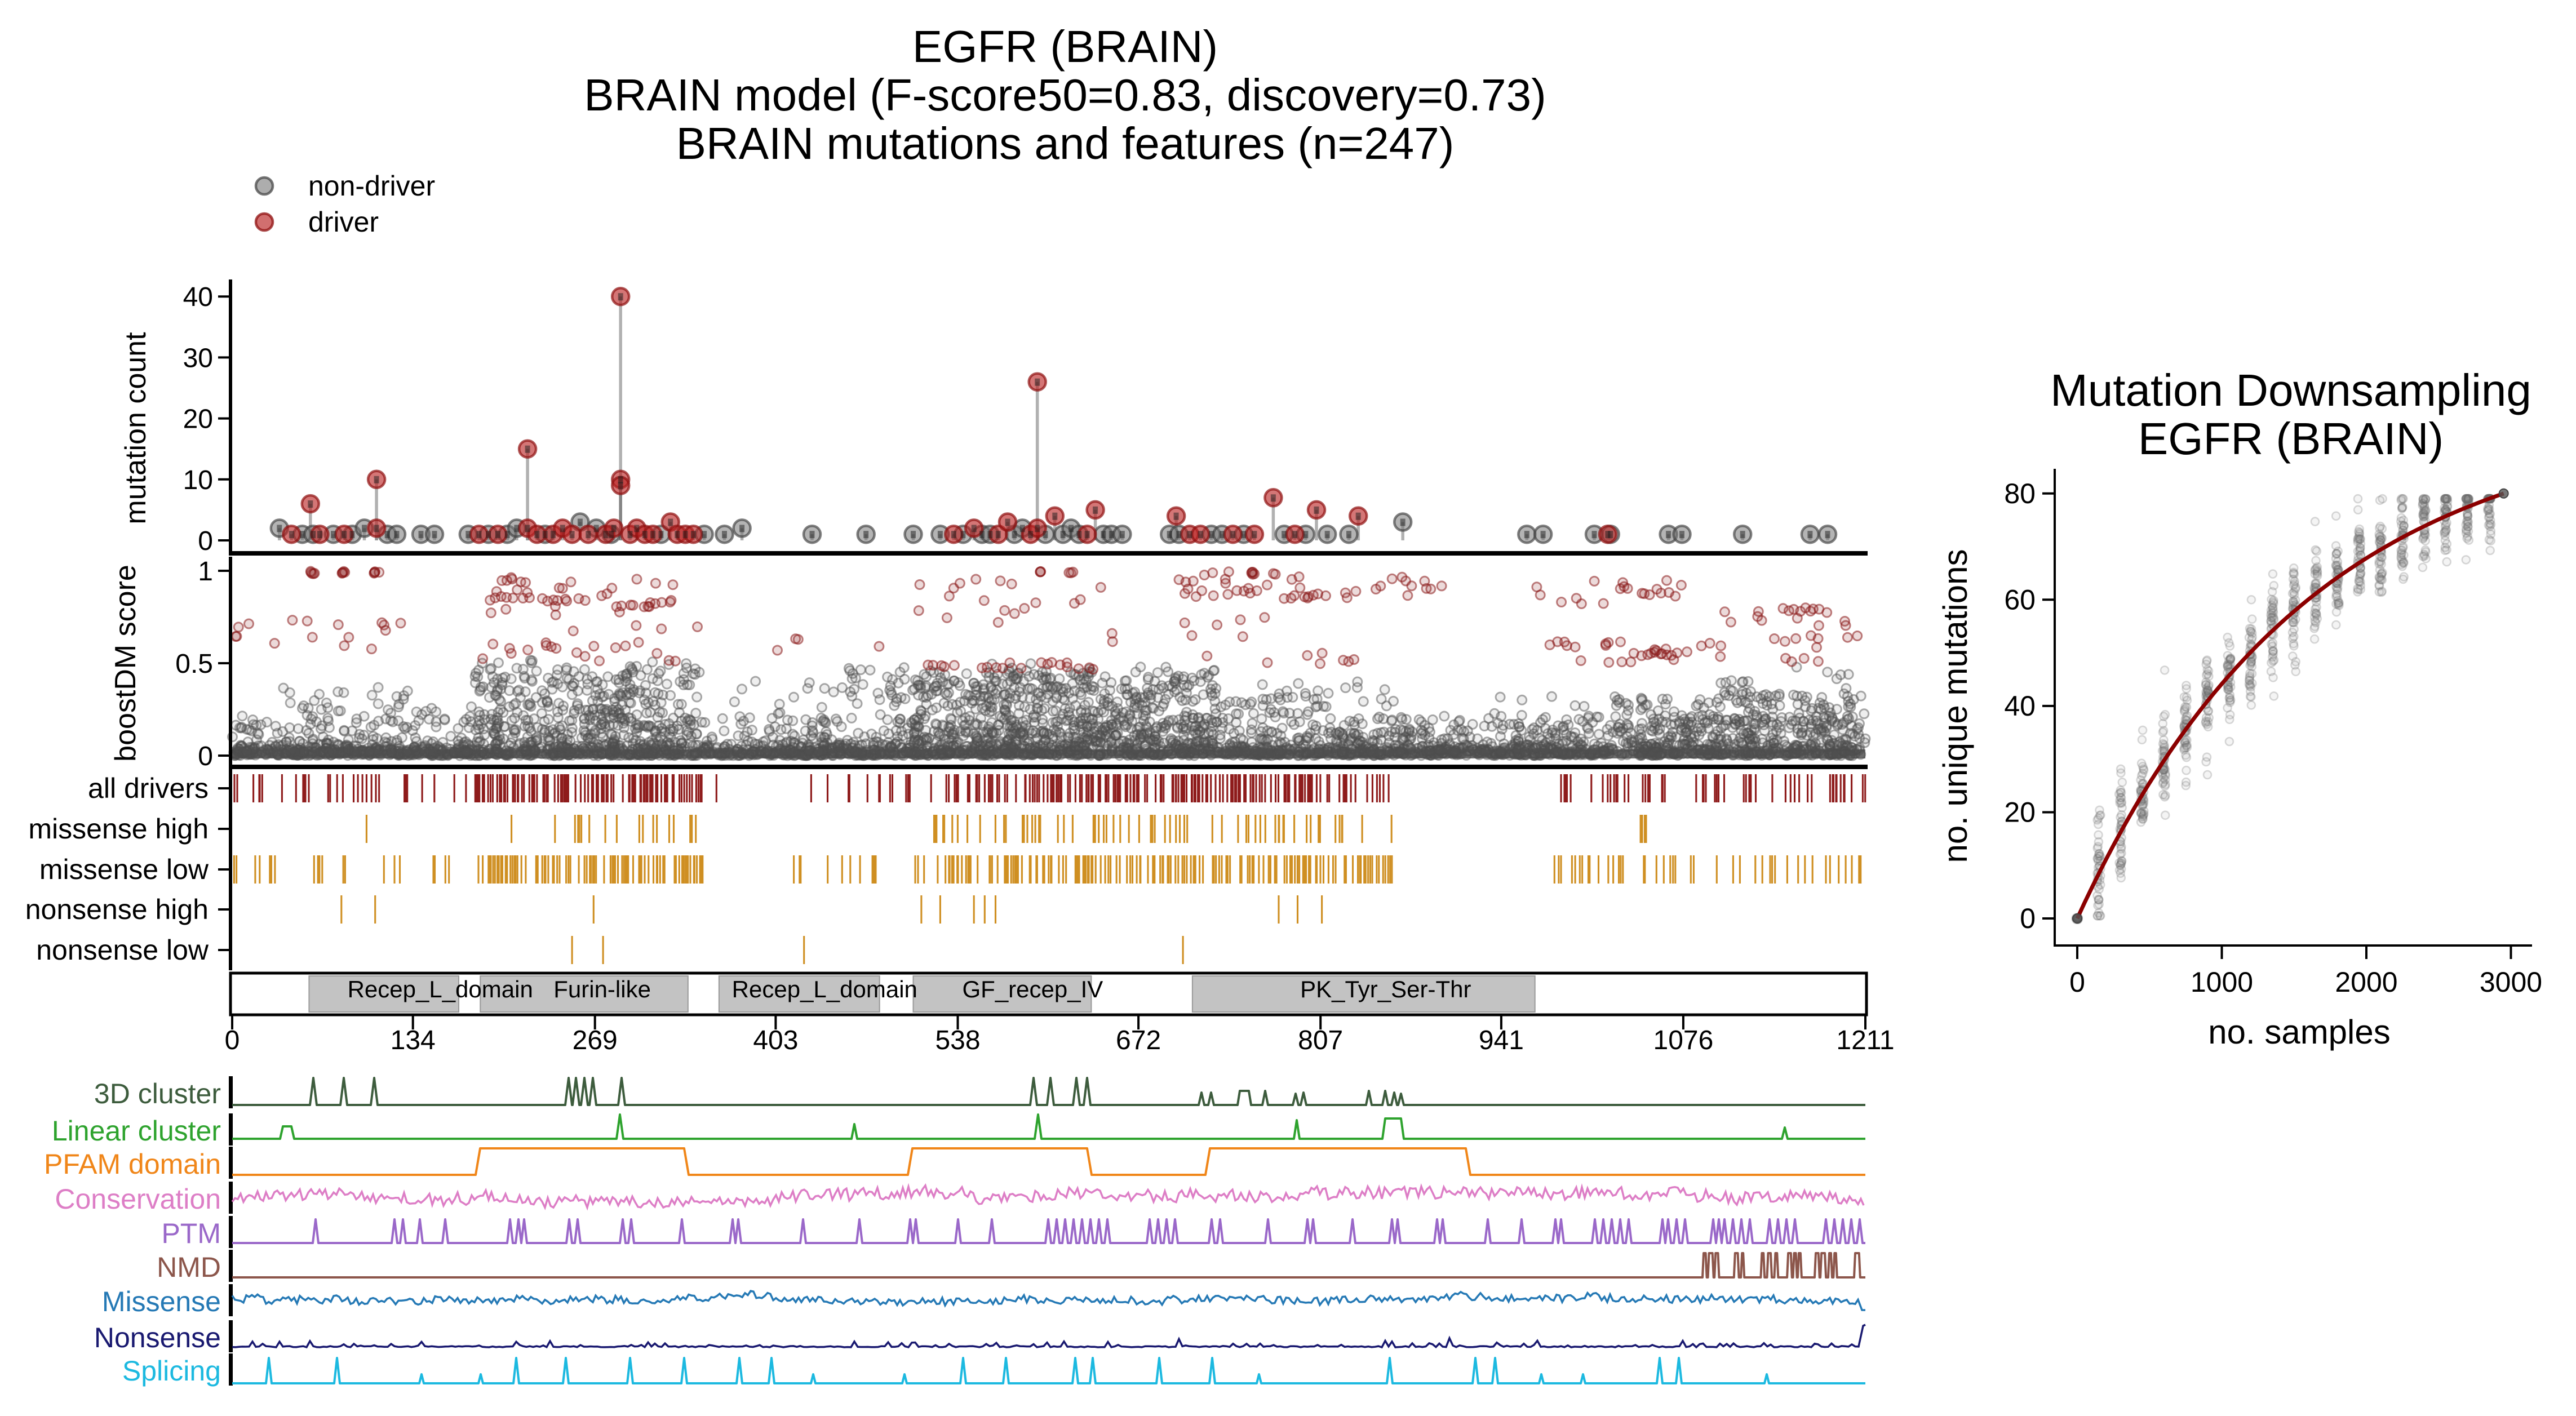 The image size is (2576, 1416). I want to click on svg-text: 1000, so click(2222, 982).